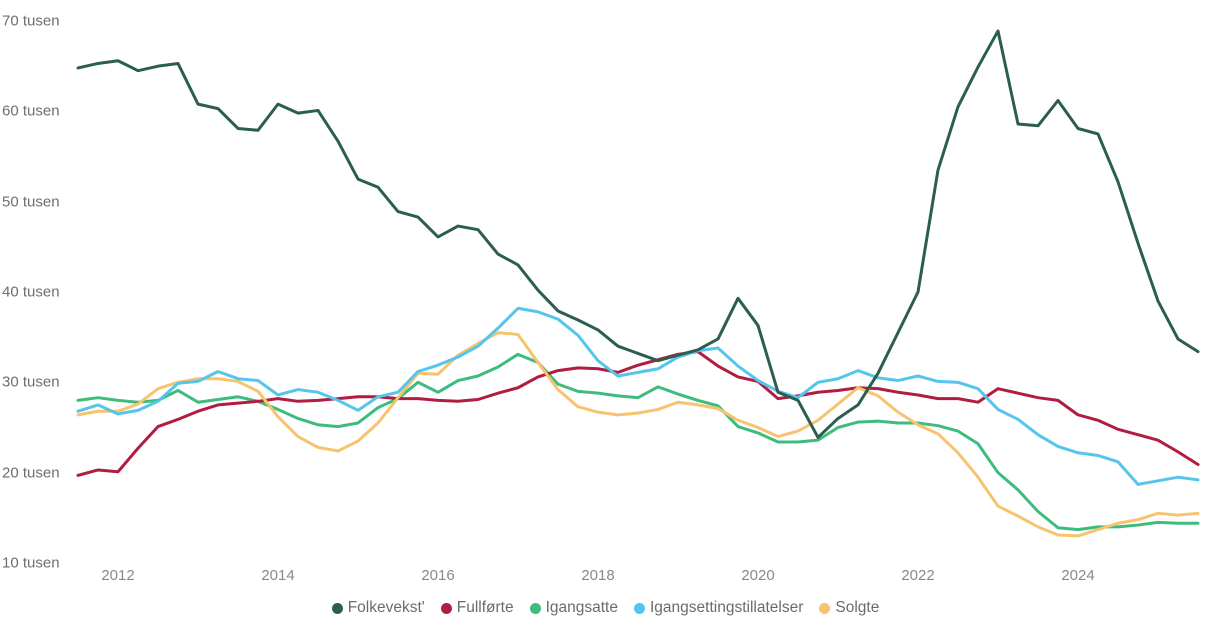 The width and height of the screenshot is (1211, 625). What do you see at coordinates (31, 563) in the screenshot?
I see `y-axis-tick-label: 10 tusen` at bounding box center [31, 563].